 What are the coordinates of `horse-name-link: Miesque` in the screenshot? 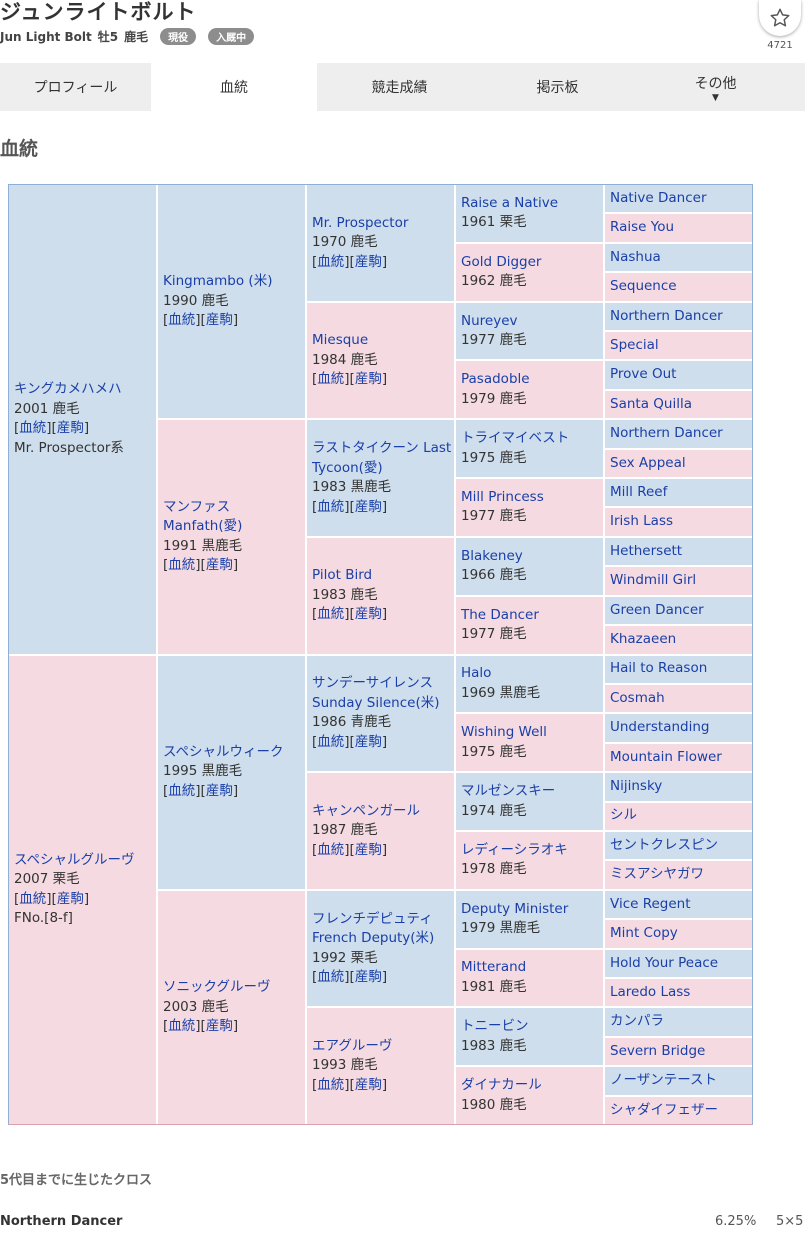 It's located at (340, 340).